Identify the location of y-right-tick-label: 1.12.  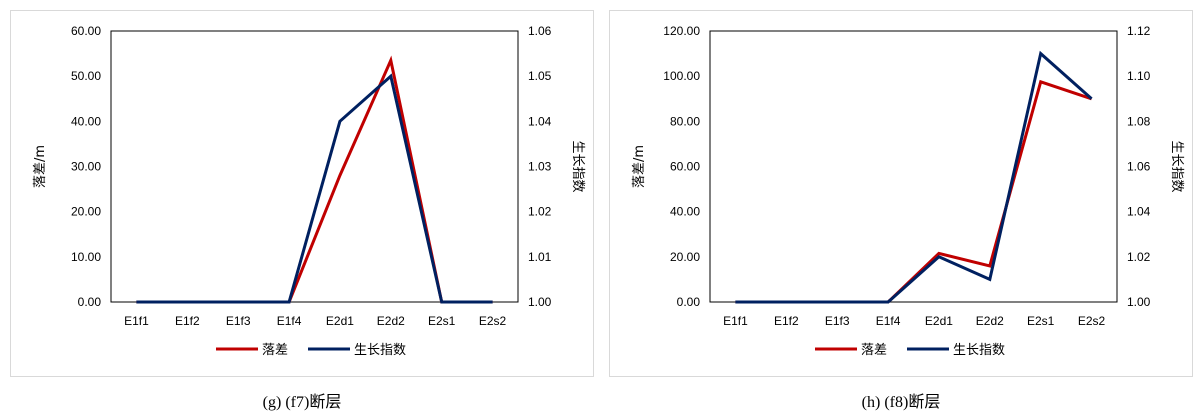
(1139, 31).